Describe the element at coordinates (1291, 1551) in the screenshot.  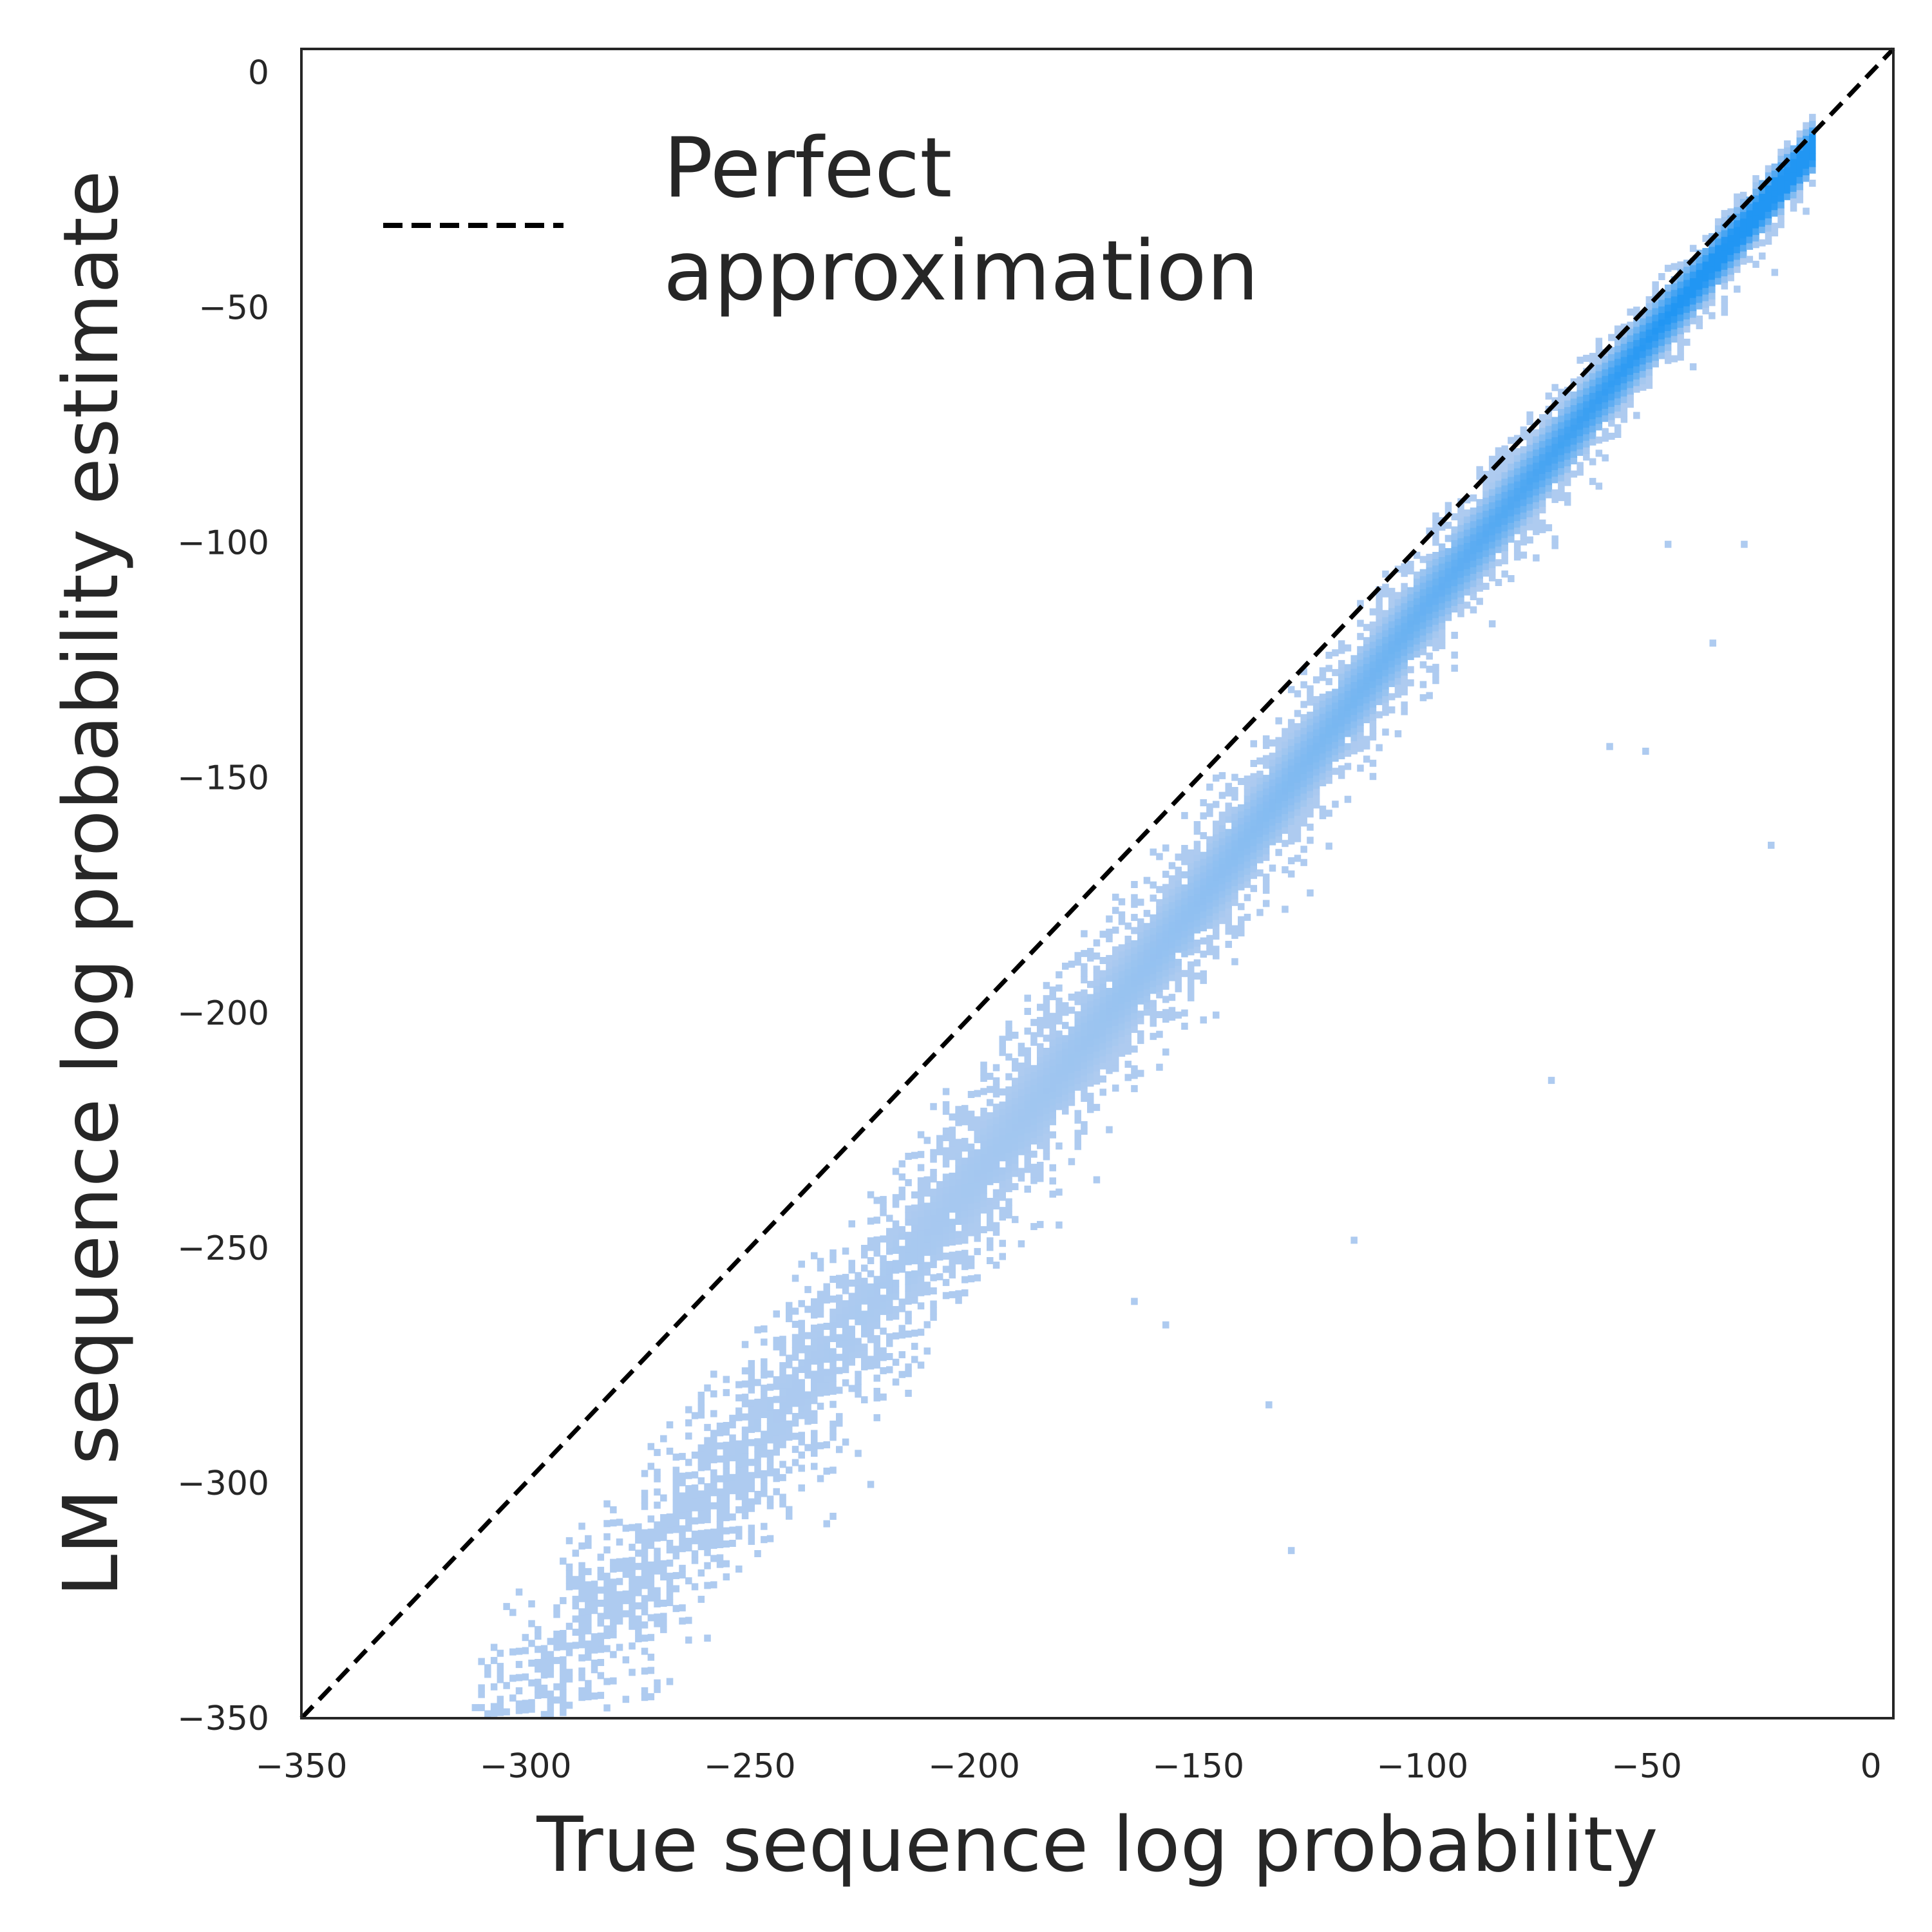
I see `density-outlier-cell` at that location.